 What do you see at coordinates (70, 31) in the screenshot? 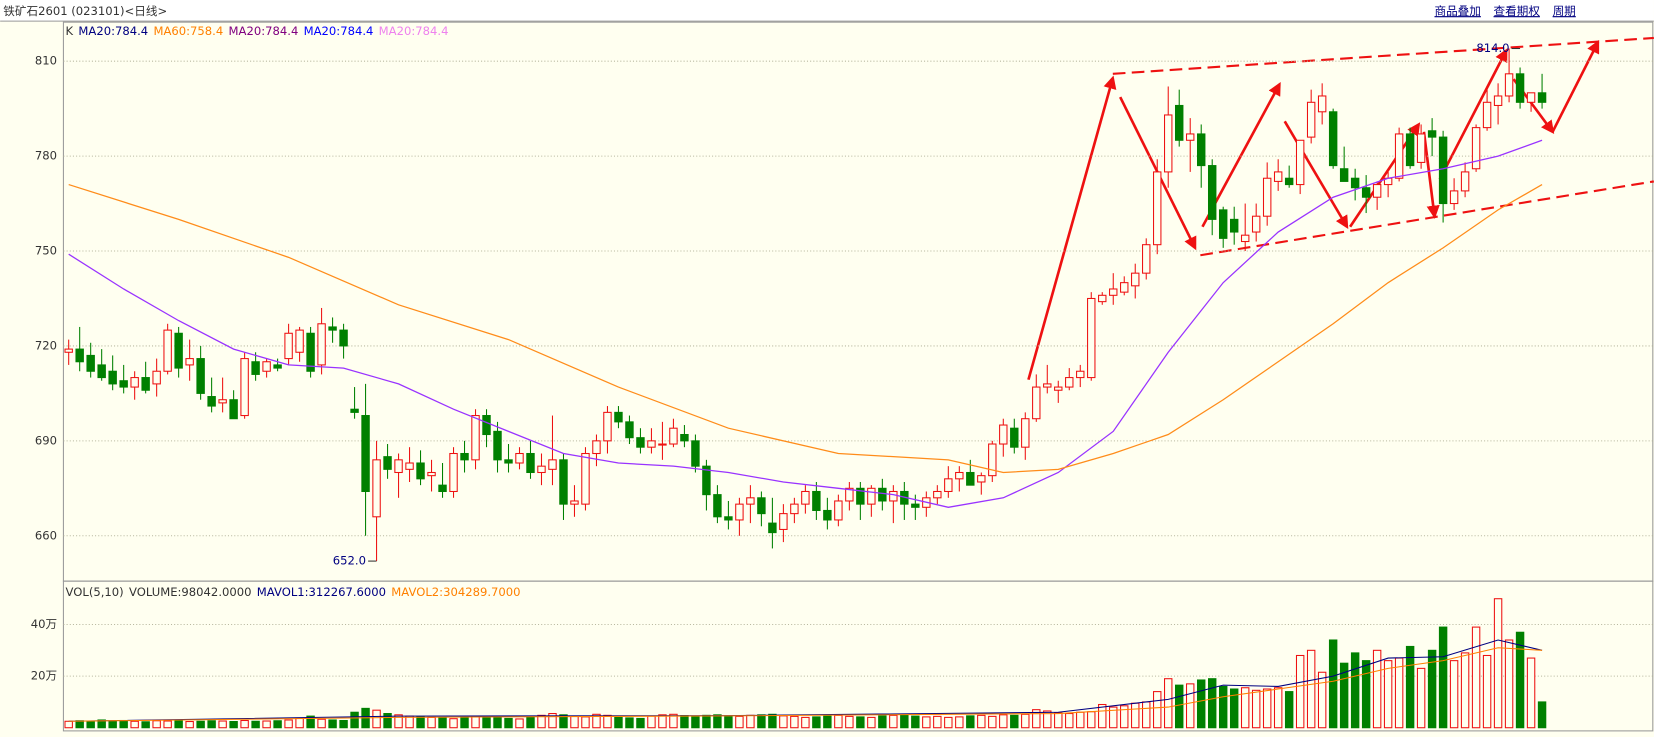
I see `legend-entry: K` at bounding box center [70, 31].